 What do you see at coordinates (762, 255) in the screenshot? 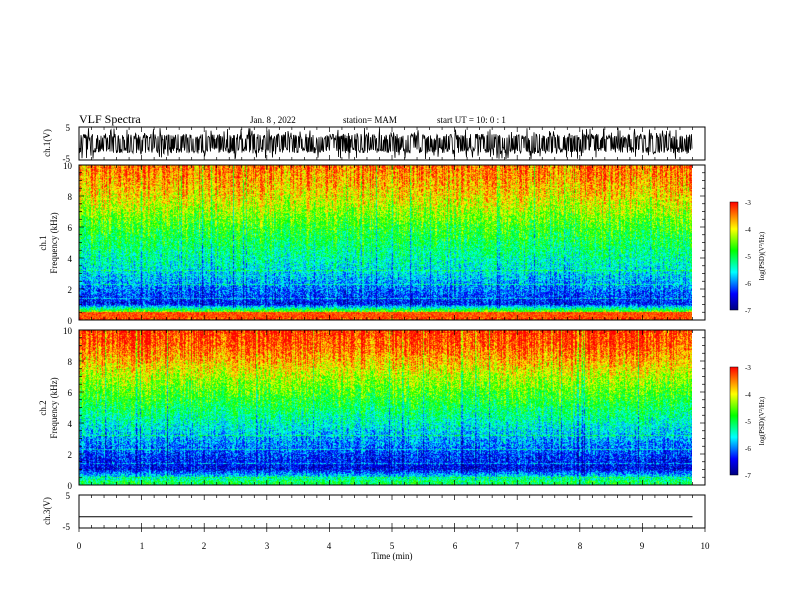
I see `colorbar-ch1-label: log(PSD)(V²/Hz)` at bounding box center [762, 255].